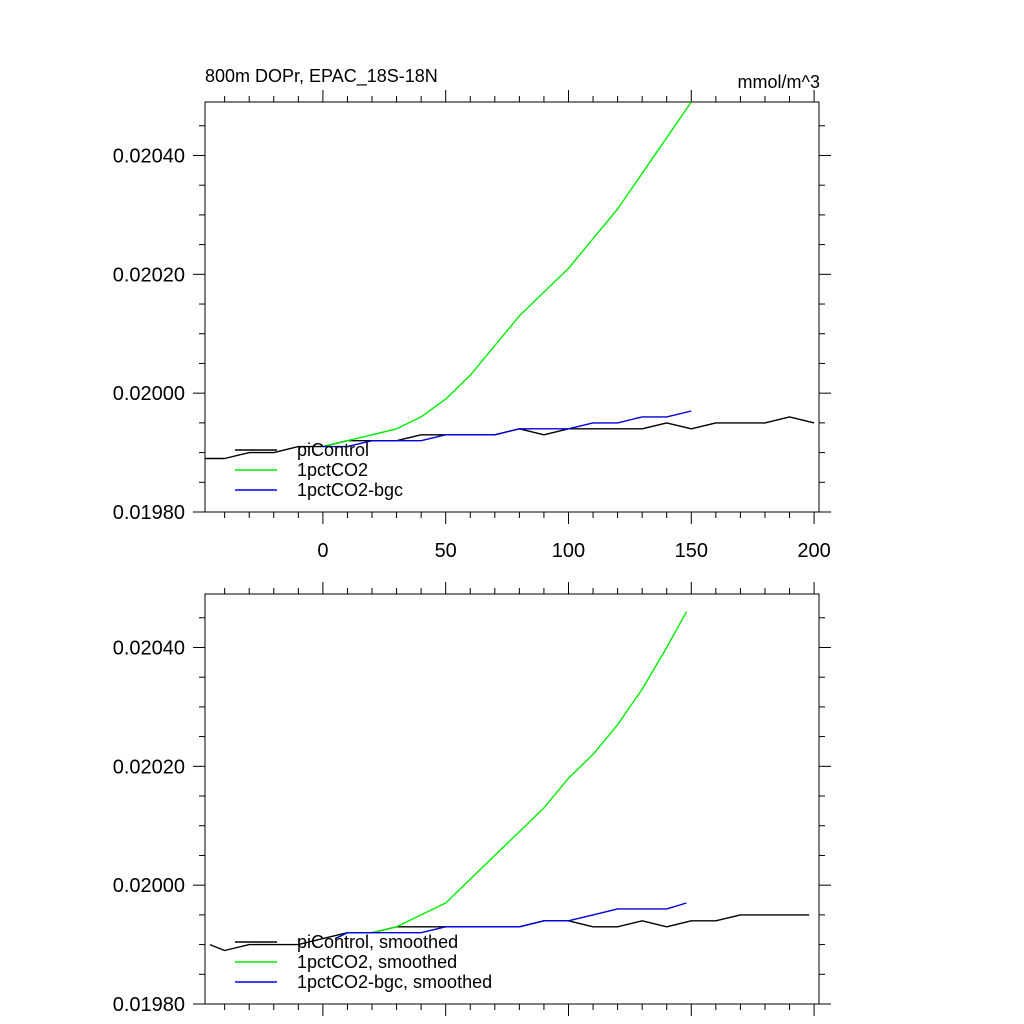 The width and height of the screenshot is (1024, 1024). Describe the element at coordinates (446, 551) in the screenshot. I see `x-tick-label: 50` at that location.